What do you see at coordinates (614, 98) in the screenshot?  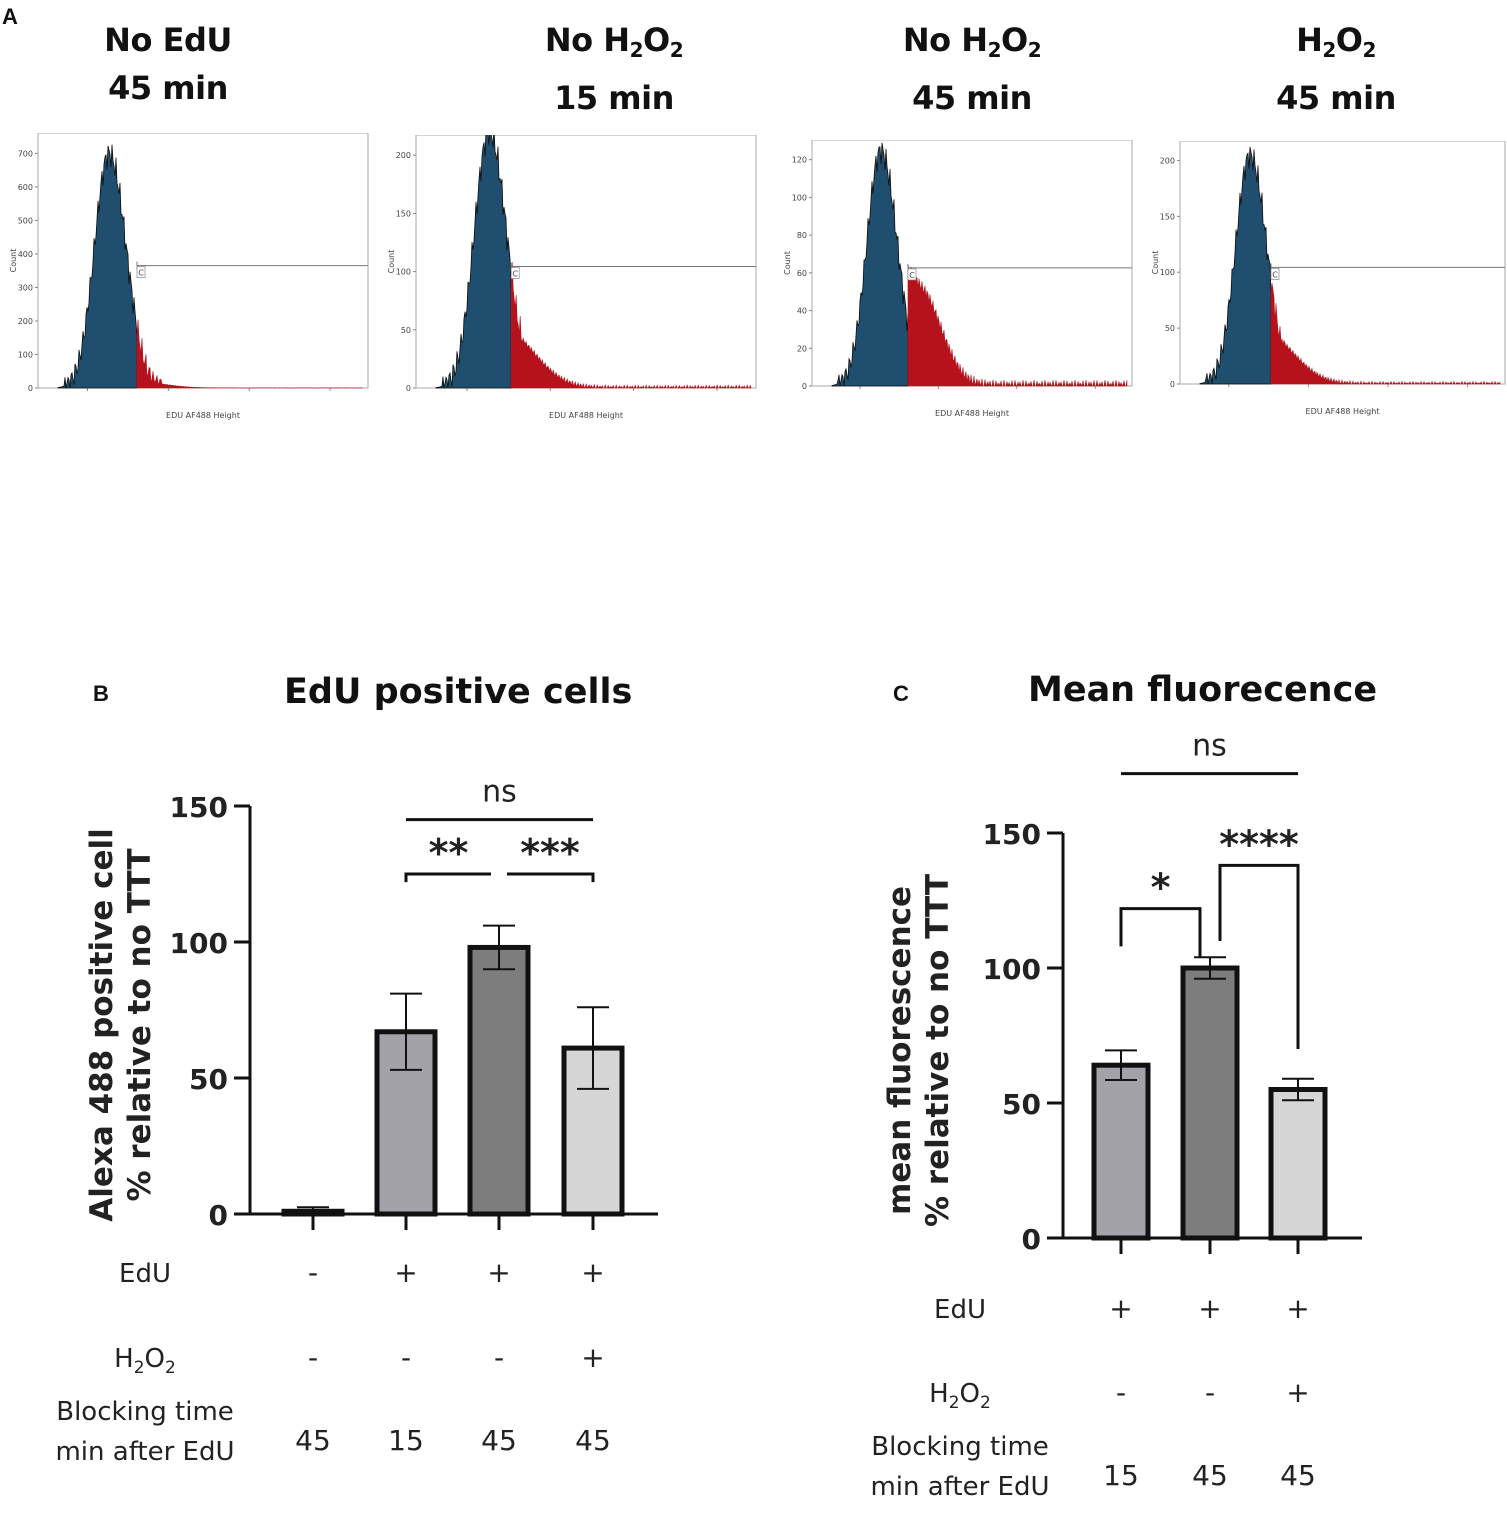 I see `histogram-title-line2: 15 min` at bounding box center [614, 98].